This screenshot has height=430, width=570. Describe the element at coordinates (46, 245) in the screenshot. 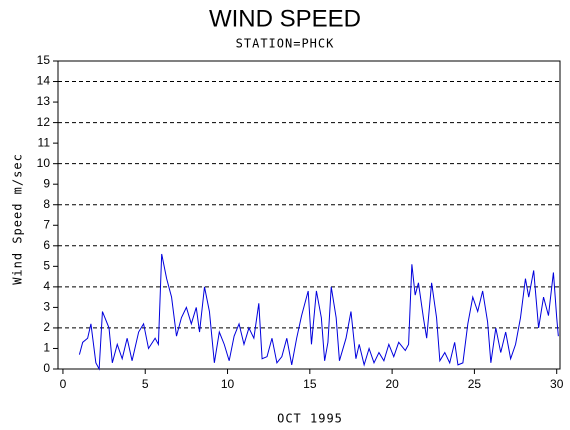

I see `y-tick-label: 6` at that location.